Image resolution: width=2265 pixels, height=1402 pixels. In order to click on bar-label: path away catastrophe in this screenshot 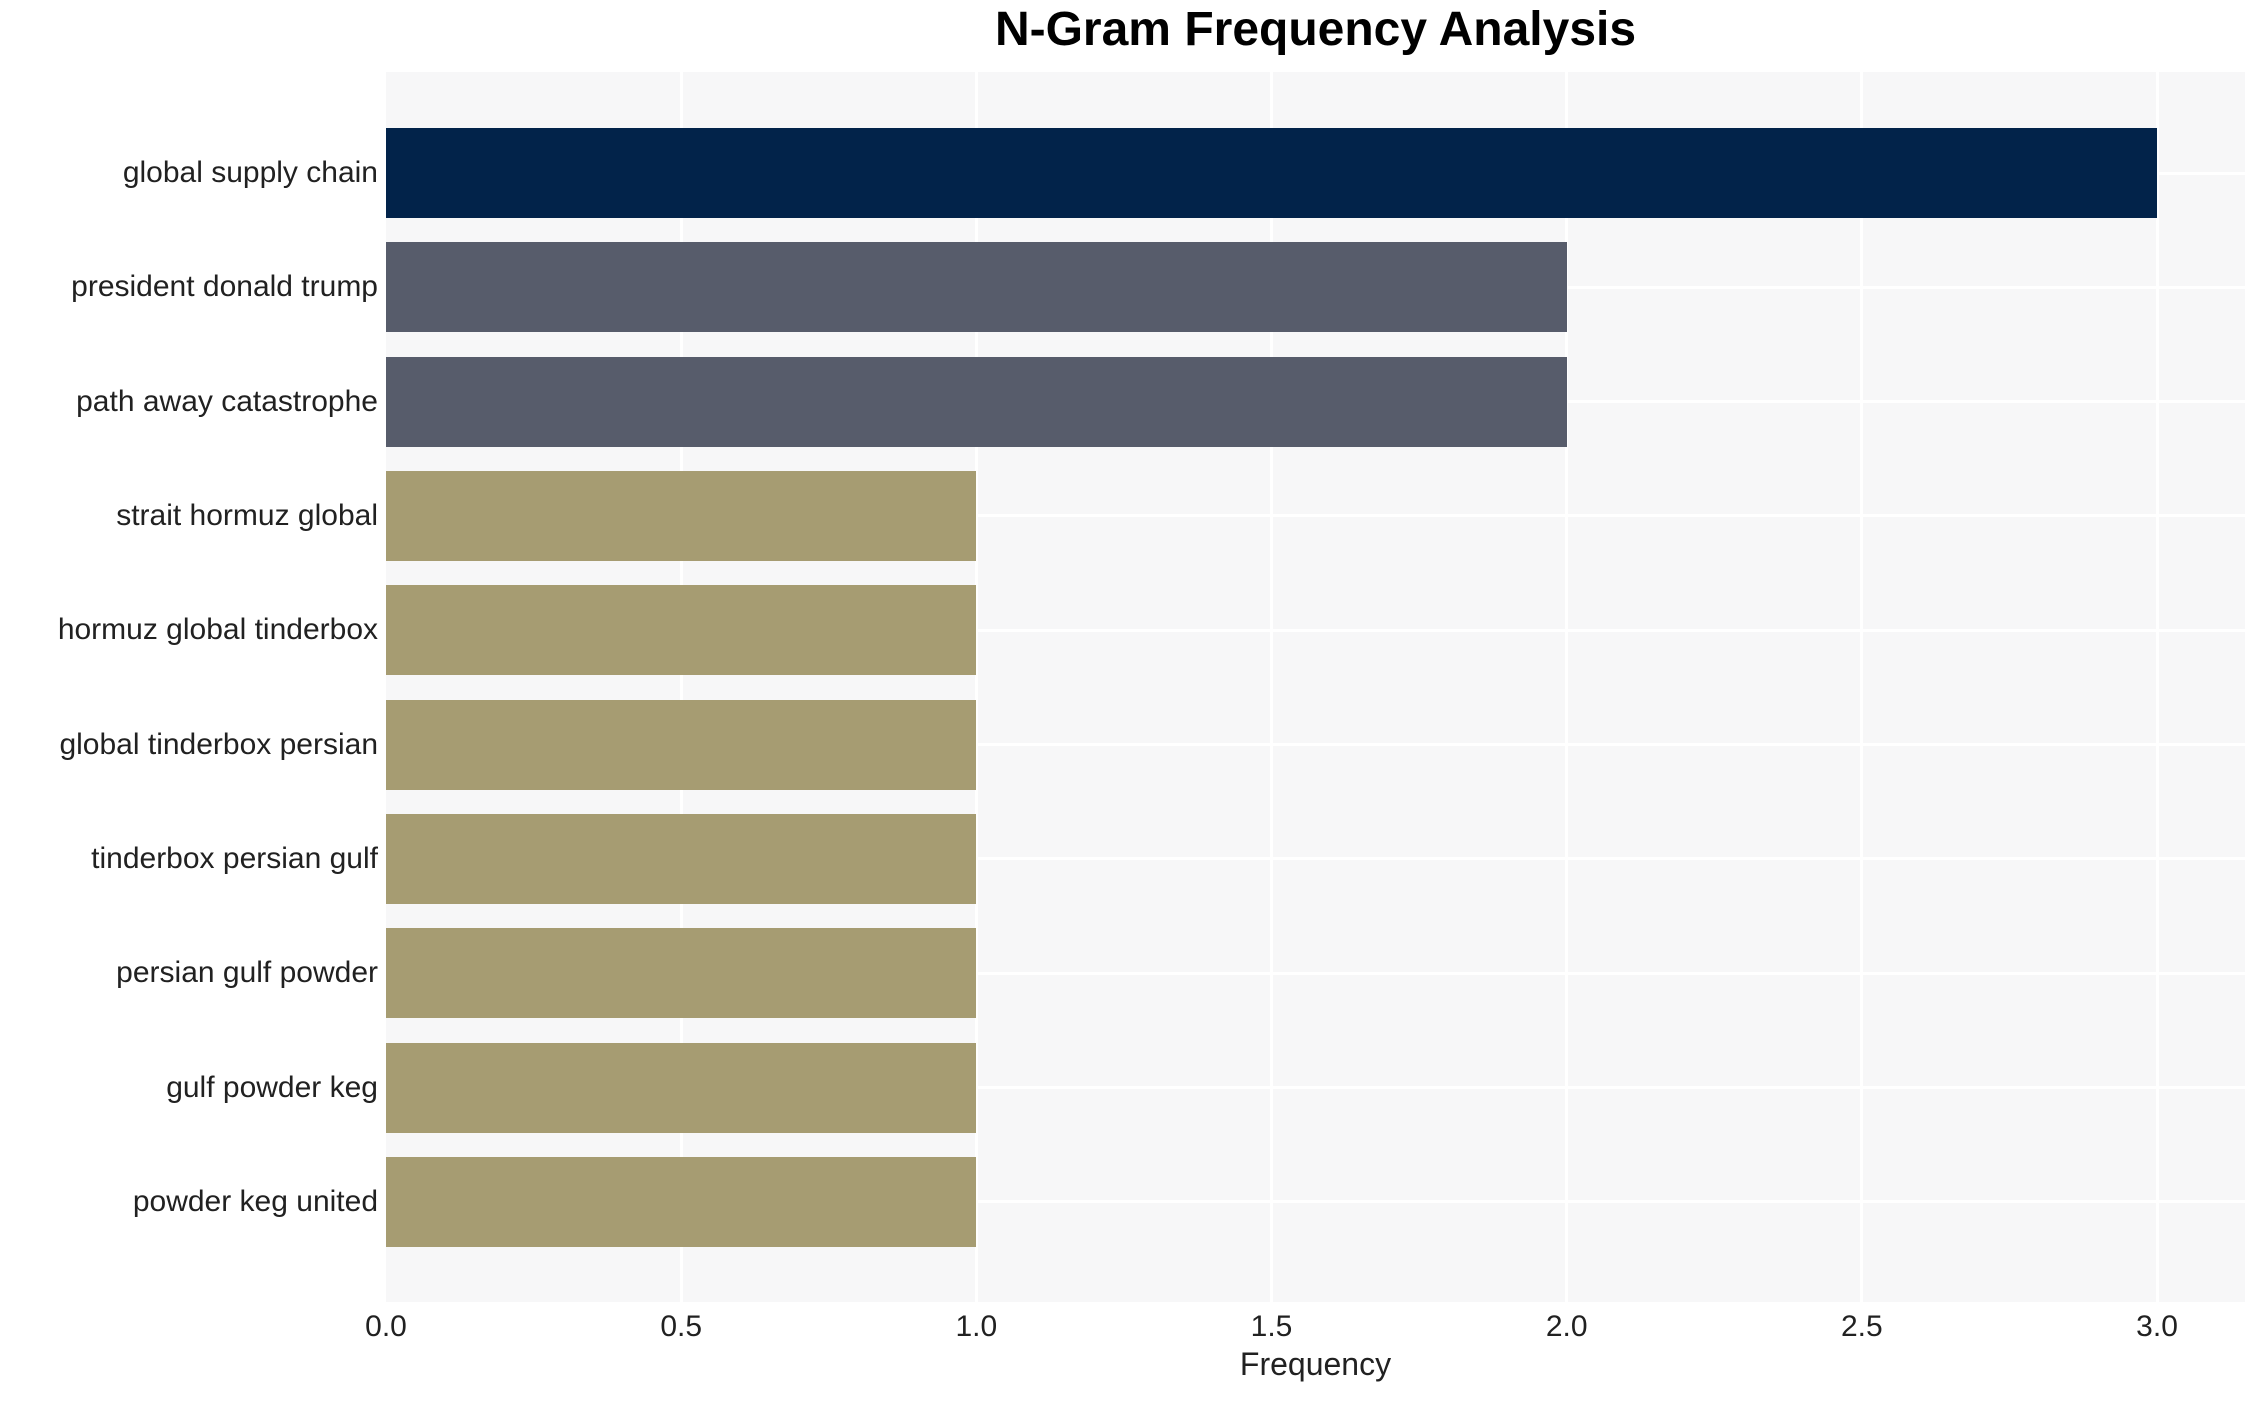, I will do `click(227, 401)`.